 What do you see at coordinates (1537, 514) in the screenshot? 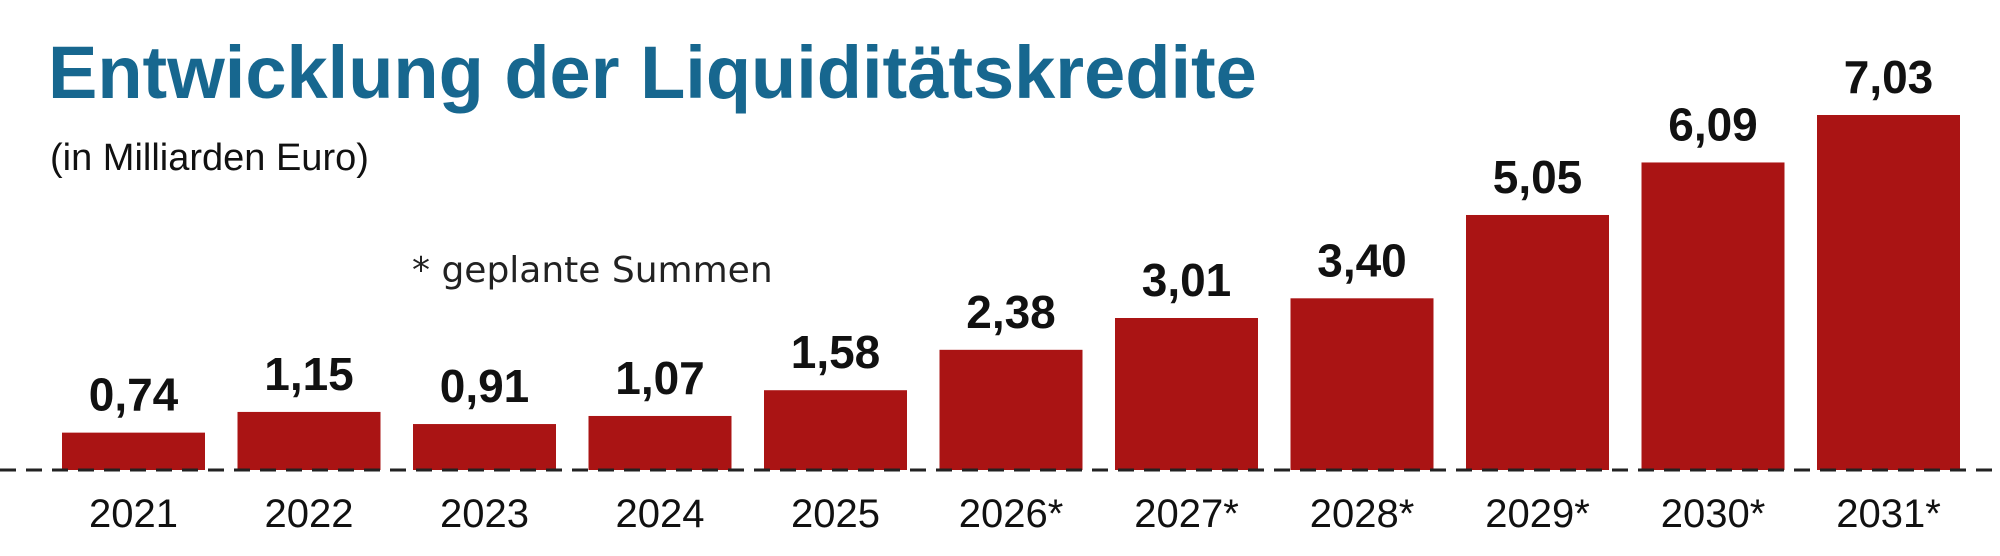
I see `x-tick-label: 2029*` at bounding box center [1537, 514].